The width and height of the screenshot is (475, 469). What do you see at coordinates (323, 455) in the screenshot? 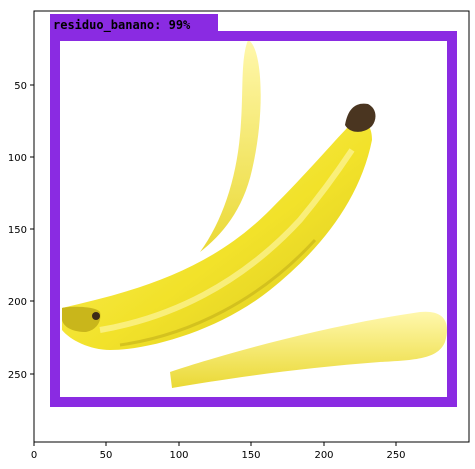
I see `x-tick-label: 200` at bounding box center [323, 455].